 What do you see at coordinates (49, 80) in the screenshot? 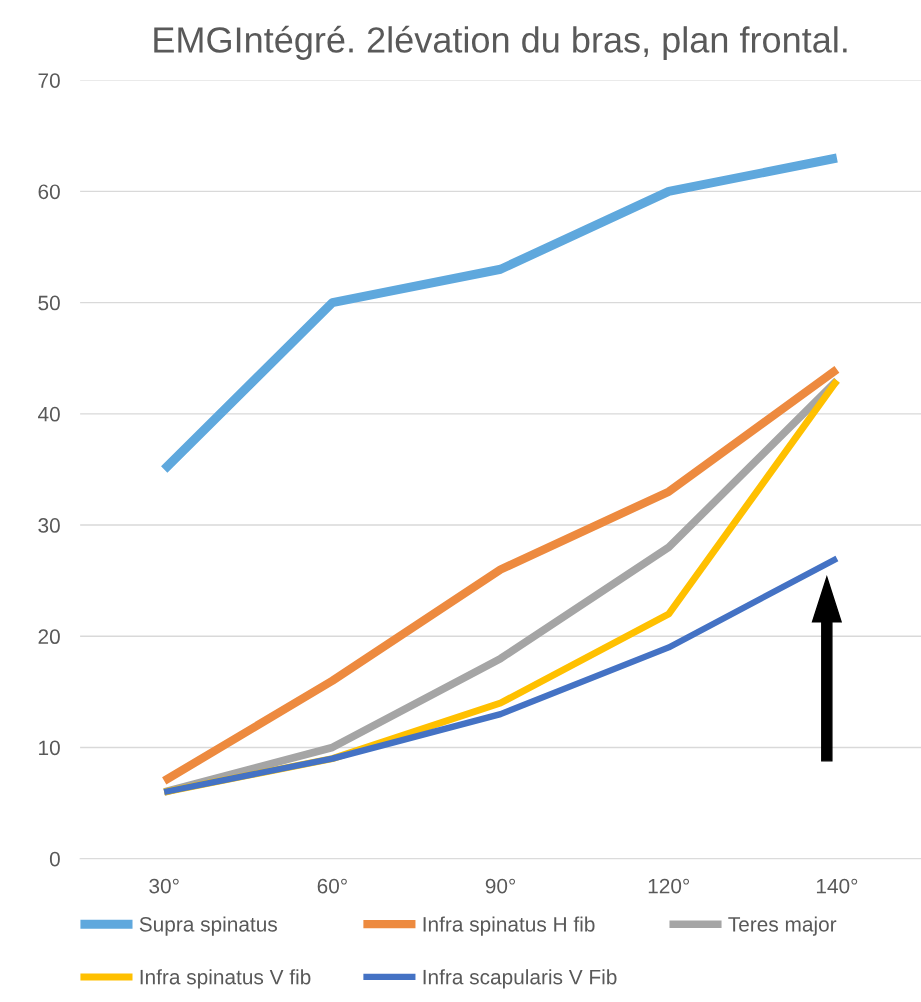
I see `y-tick-label: 70` at bounding box center [49, 80].